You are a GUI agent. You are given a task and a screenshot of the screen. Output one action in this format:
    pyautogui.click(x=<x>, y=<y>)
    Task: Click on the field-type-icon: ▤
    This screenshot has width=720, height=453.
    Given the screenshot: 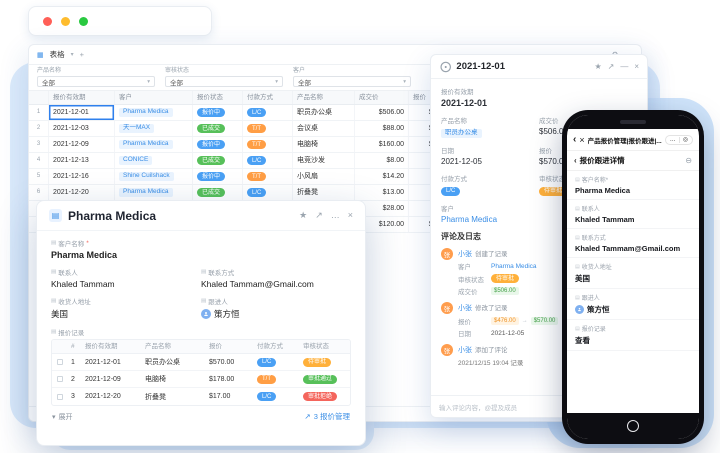 What is the action you would take?
    pyautogui.click(x=54, y=332)
    